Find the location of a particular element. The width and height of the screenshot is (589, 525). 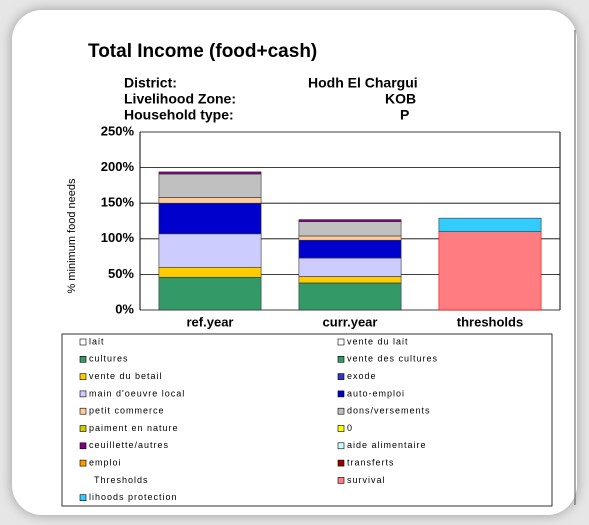

legend-label: vente des cultures is located at coordinates (392, 359).